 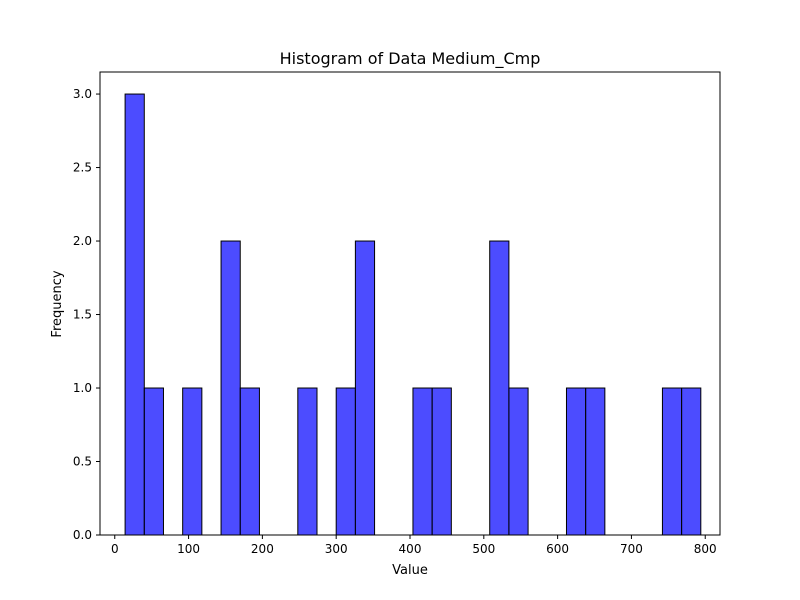 What do you see at coordinates (82, 388) in the screenshot?
I see `y-tick-label: 1.0` at bounding box center [82, 388].